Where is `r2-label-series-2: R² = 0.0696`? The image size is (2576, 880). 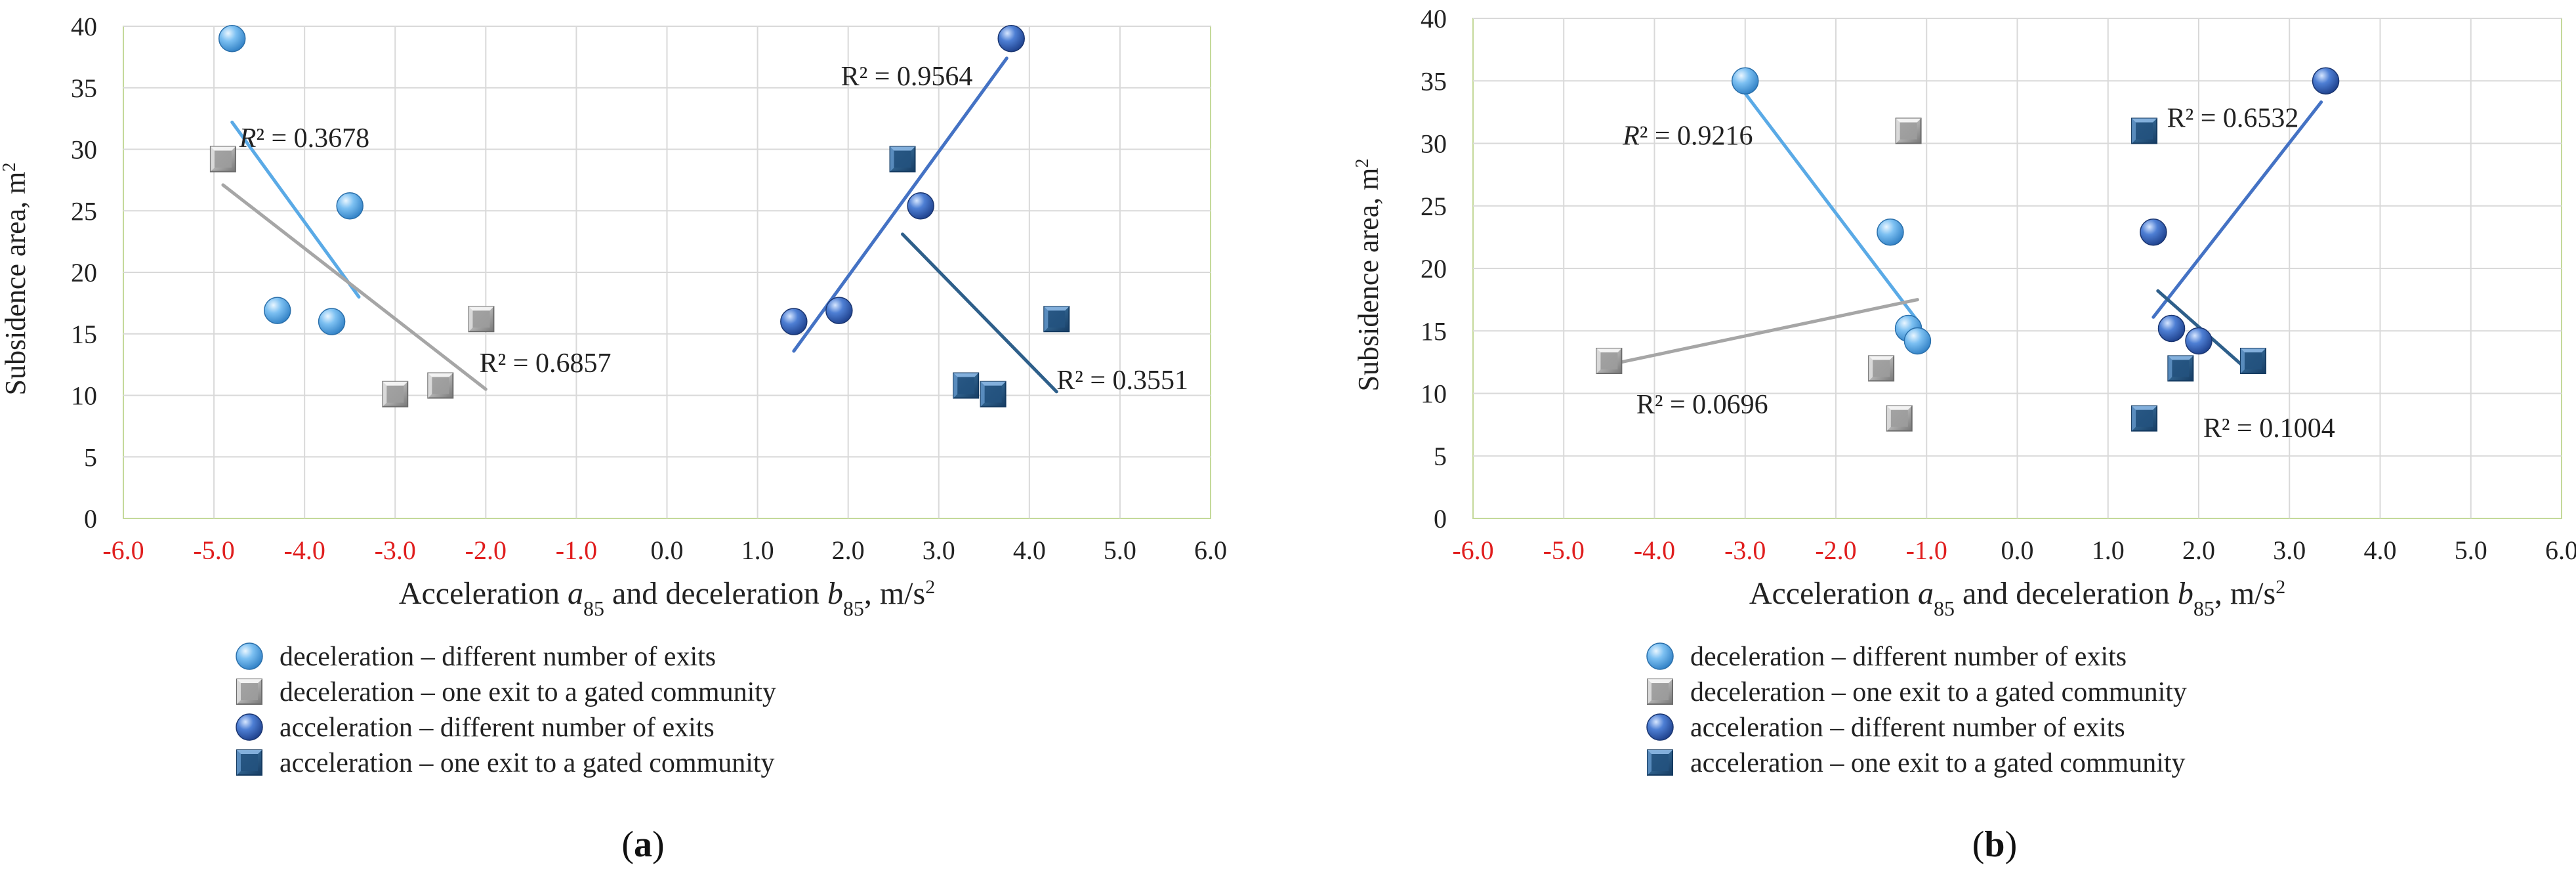
r2-label-series-2: R² = 0.0696 is located at coordinates (1702, 405).